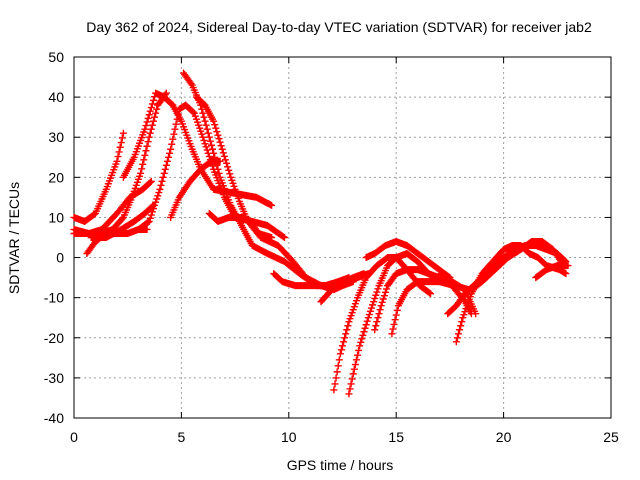  Describe the element at coordinates (54, 338) in the screenshot. I see `y-tick-label: -20` at that location.